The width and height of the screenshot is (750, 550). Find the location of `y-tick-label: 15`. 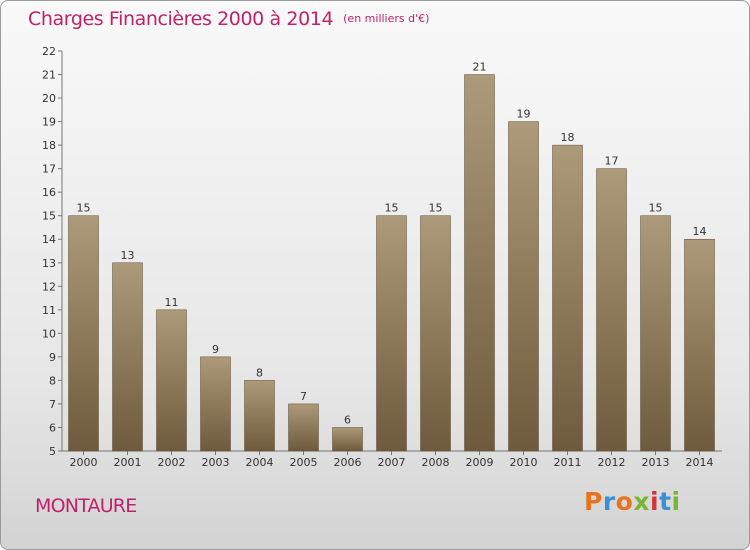

y-tick-label: 15 is located at coordinates (49, 216).